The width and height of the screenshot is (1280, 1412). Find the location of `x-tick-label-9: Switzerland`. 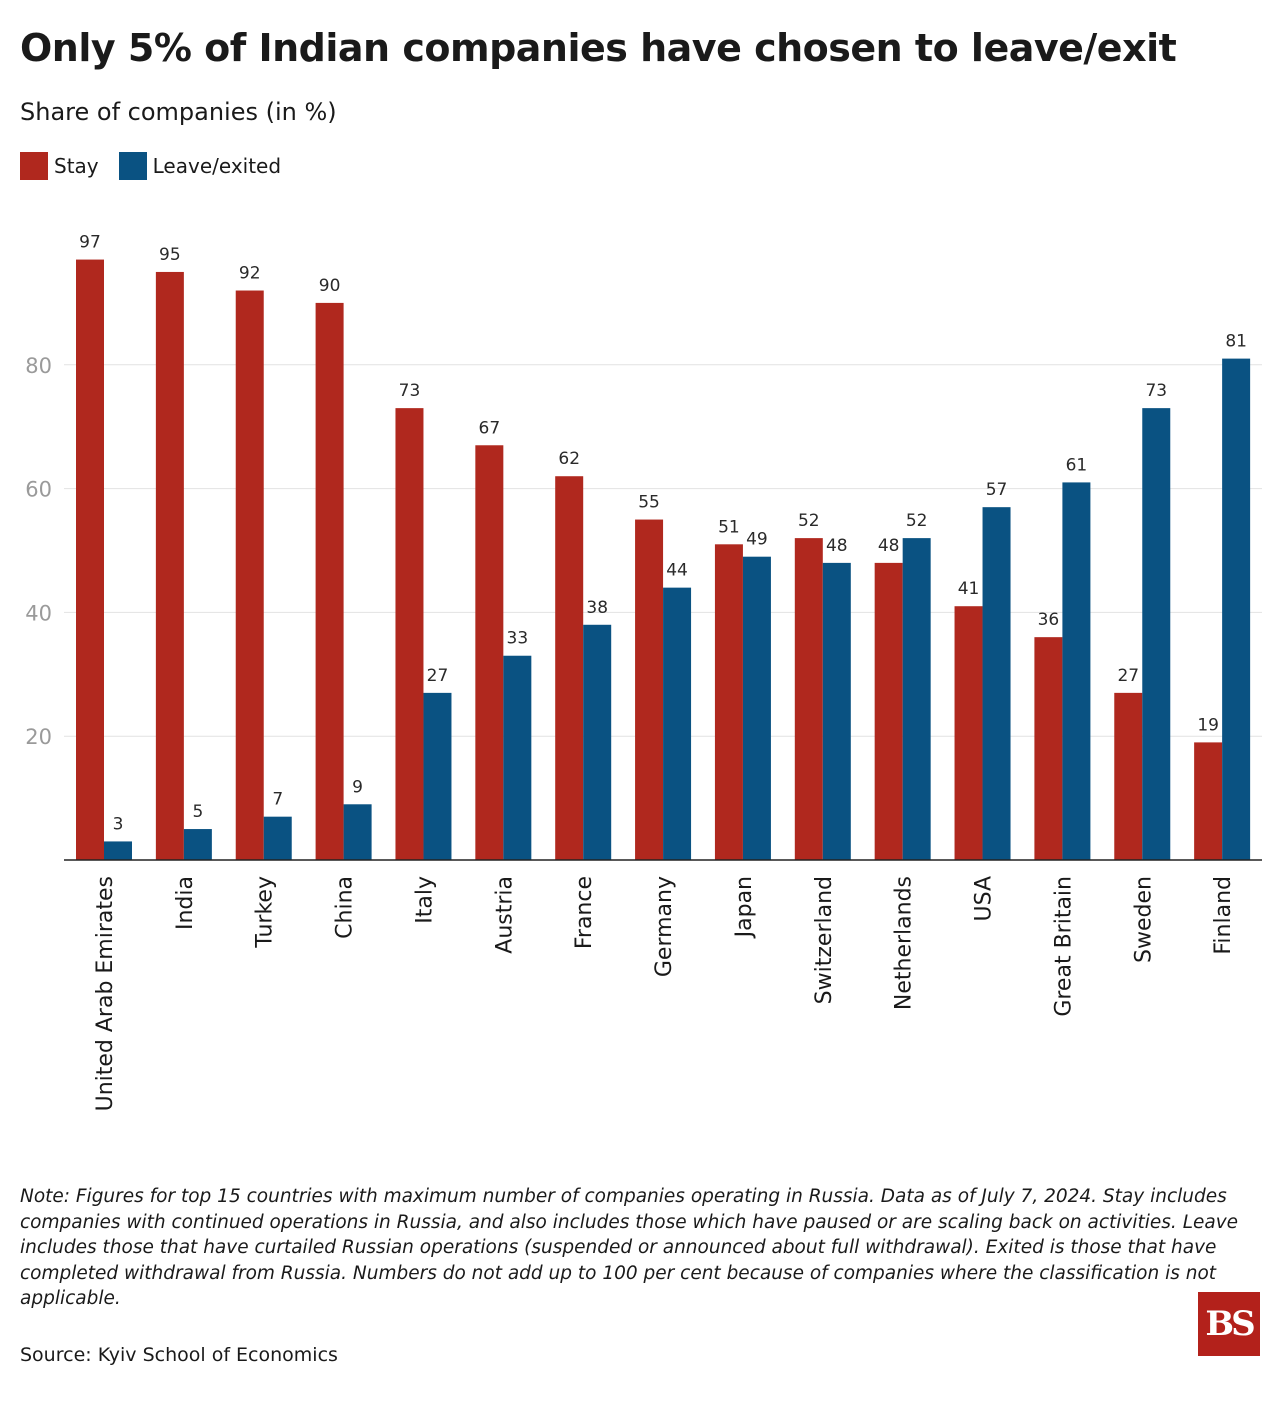

x-tick-label-9: Switzerland is located at coordinates (824, 940).